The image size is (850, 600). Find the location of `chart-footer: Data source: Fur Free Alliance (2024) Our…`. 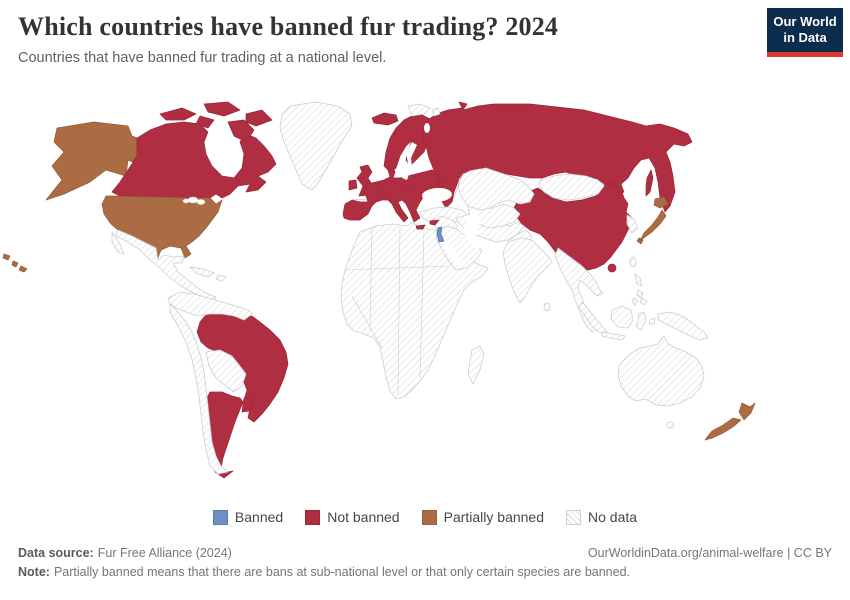

chart-footer: Data source: Fur Free Alliance (2024) Our… is located at coordinates (425, 563).